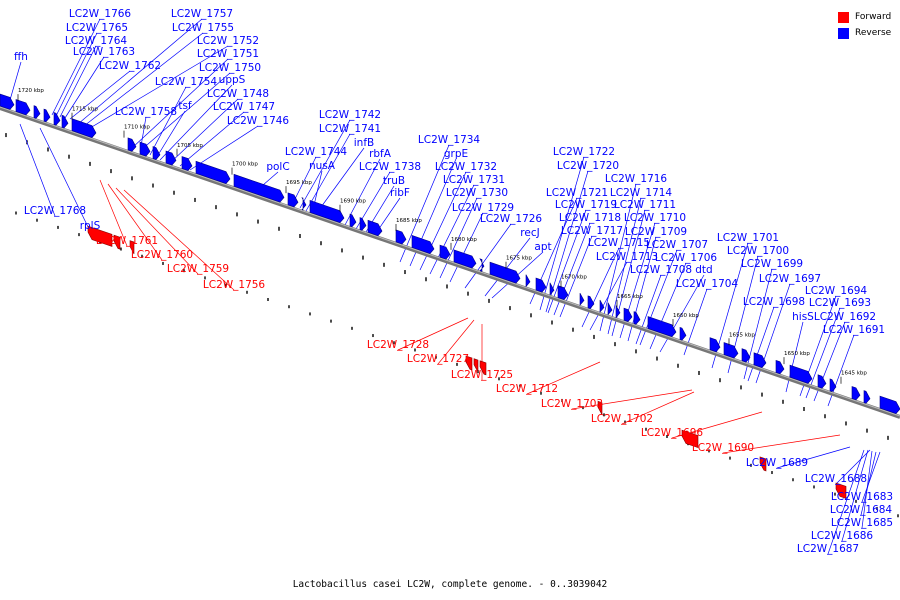 The image size is (900, 600). I want to click on gene-label: LC2W_1703, so click(572, 404).